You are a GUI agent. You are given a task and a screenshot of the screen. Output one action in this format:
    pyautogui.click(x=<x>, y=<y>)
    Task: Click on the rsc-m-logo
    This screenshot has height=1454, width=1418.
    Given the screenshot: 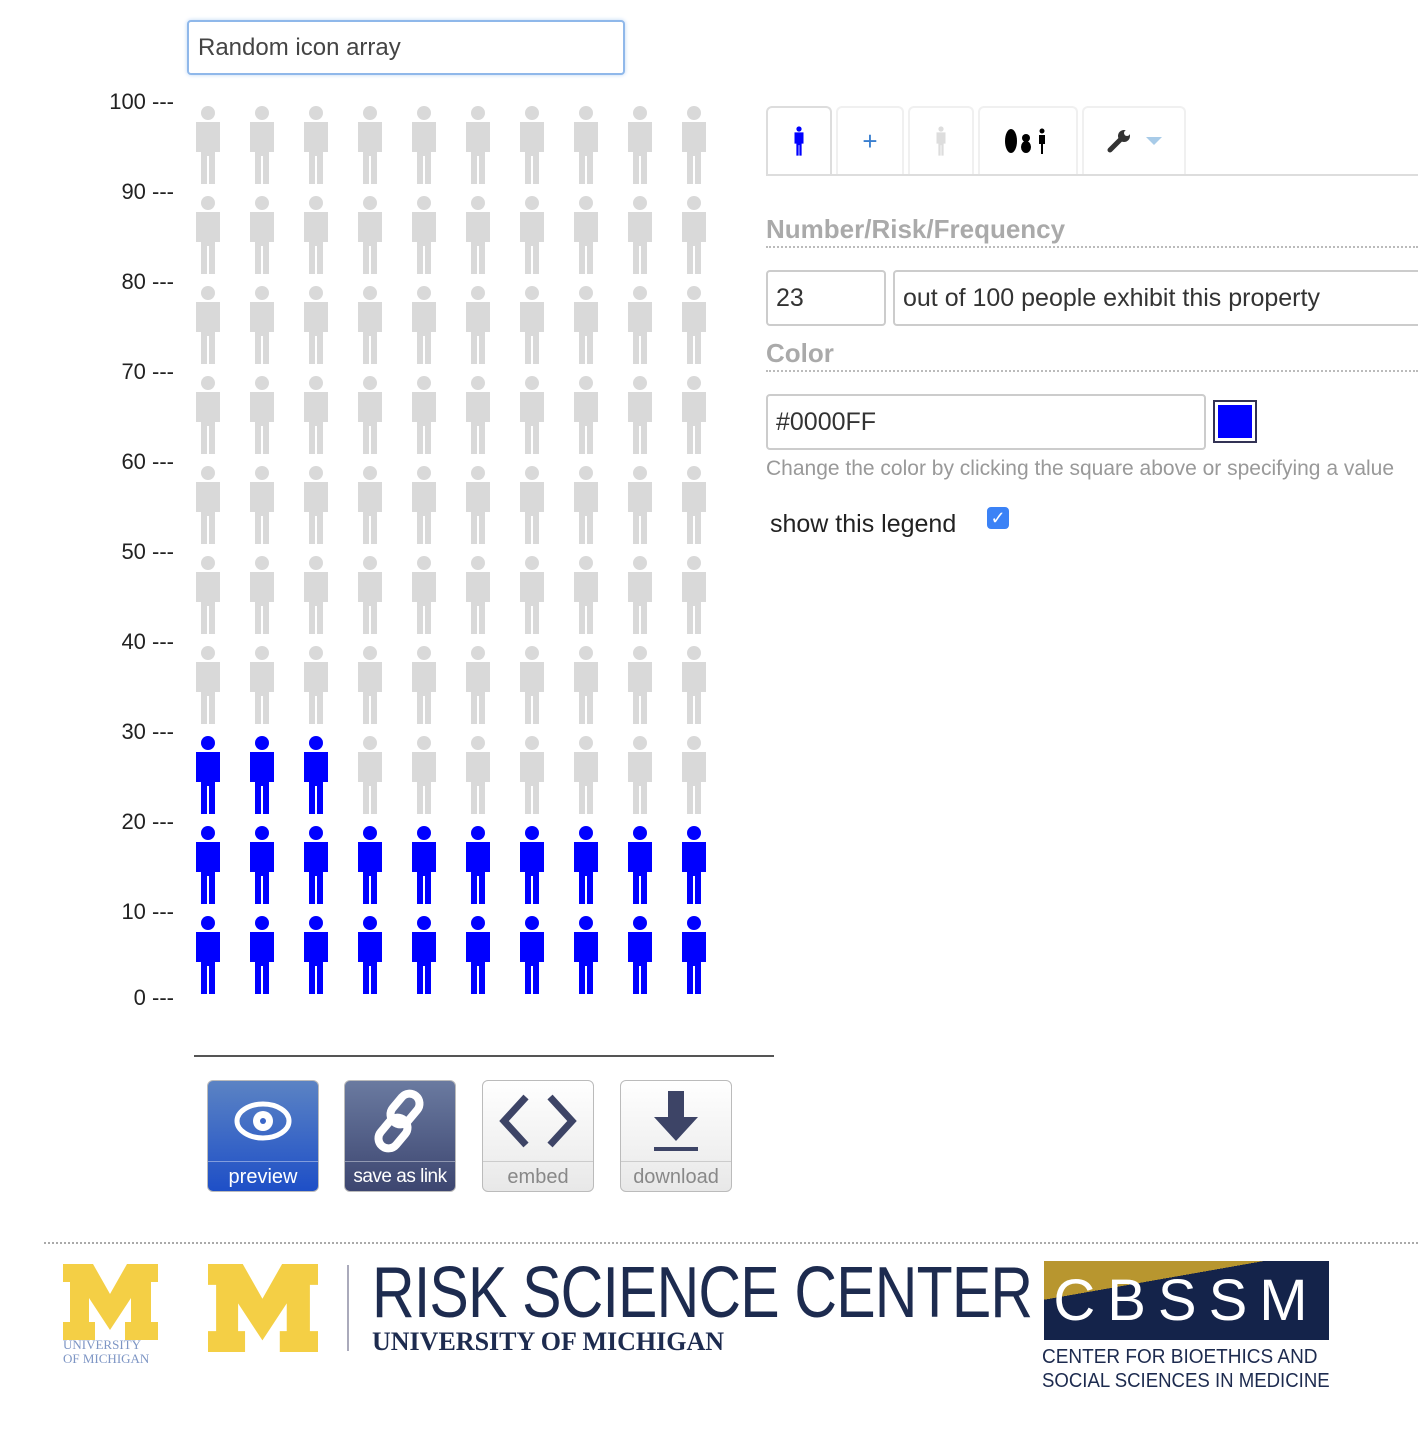 What is the action you would take?
    pyautogui.click(x=263, y=1308)
    